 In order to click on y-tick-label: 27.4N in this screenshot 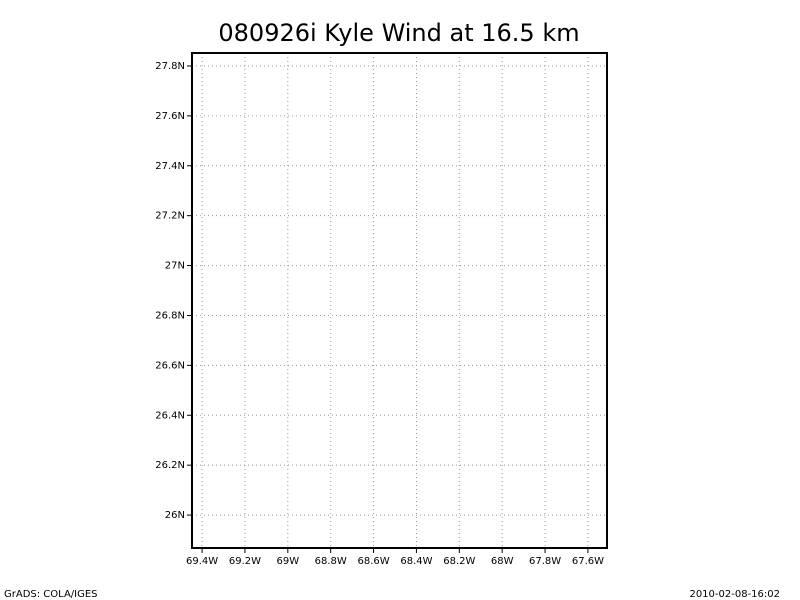, I will do `click(170, 166)`.